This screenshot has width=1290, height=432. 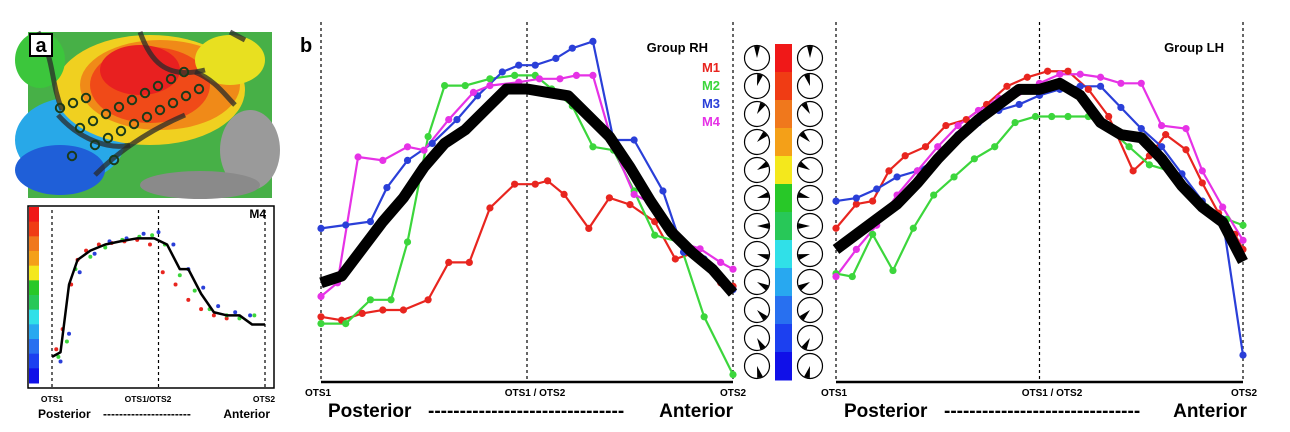 I want to click on lh-direction-right: Anterior, so click(x=1210, y=411).